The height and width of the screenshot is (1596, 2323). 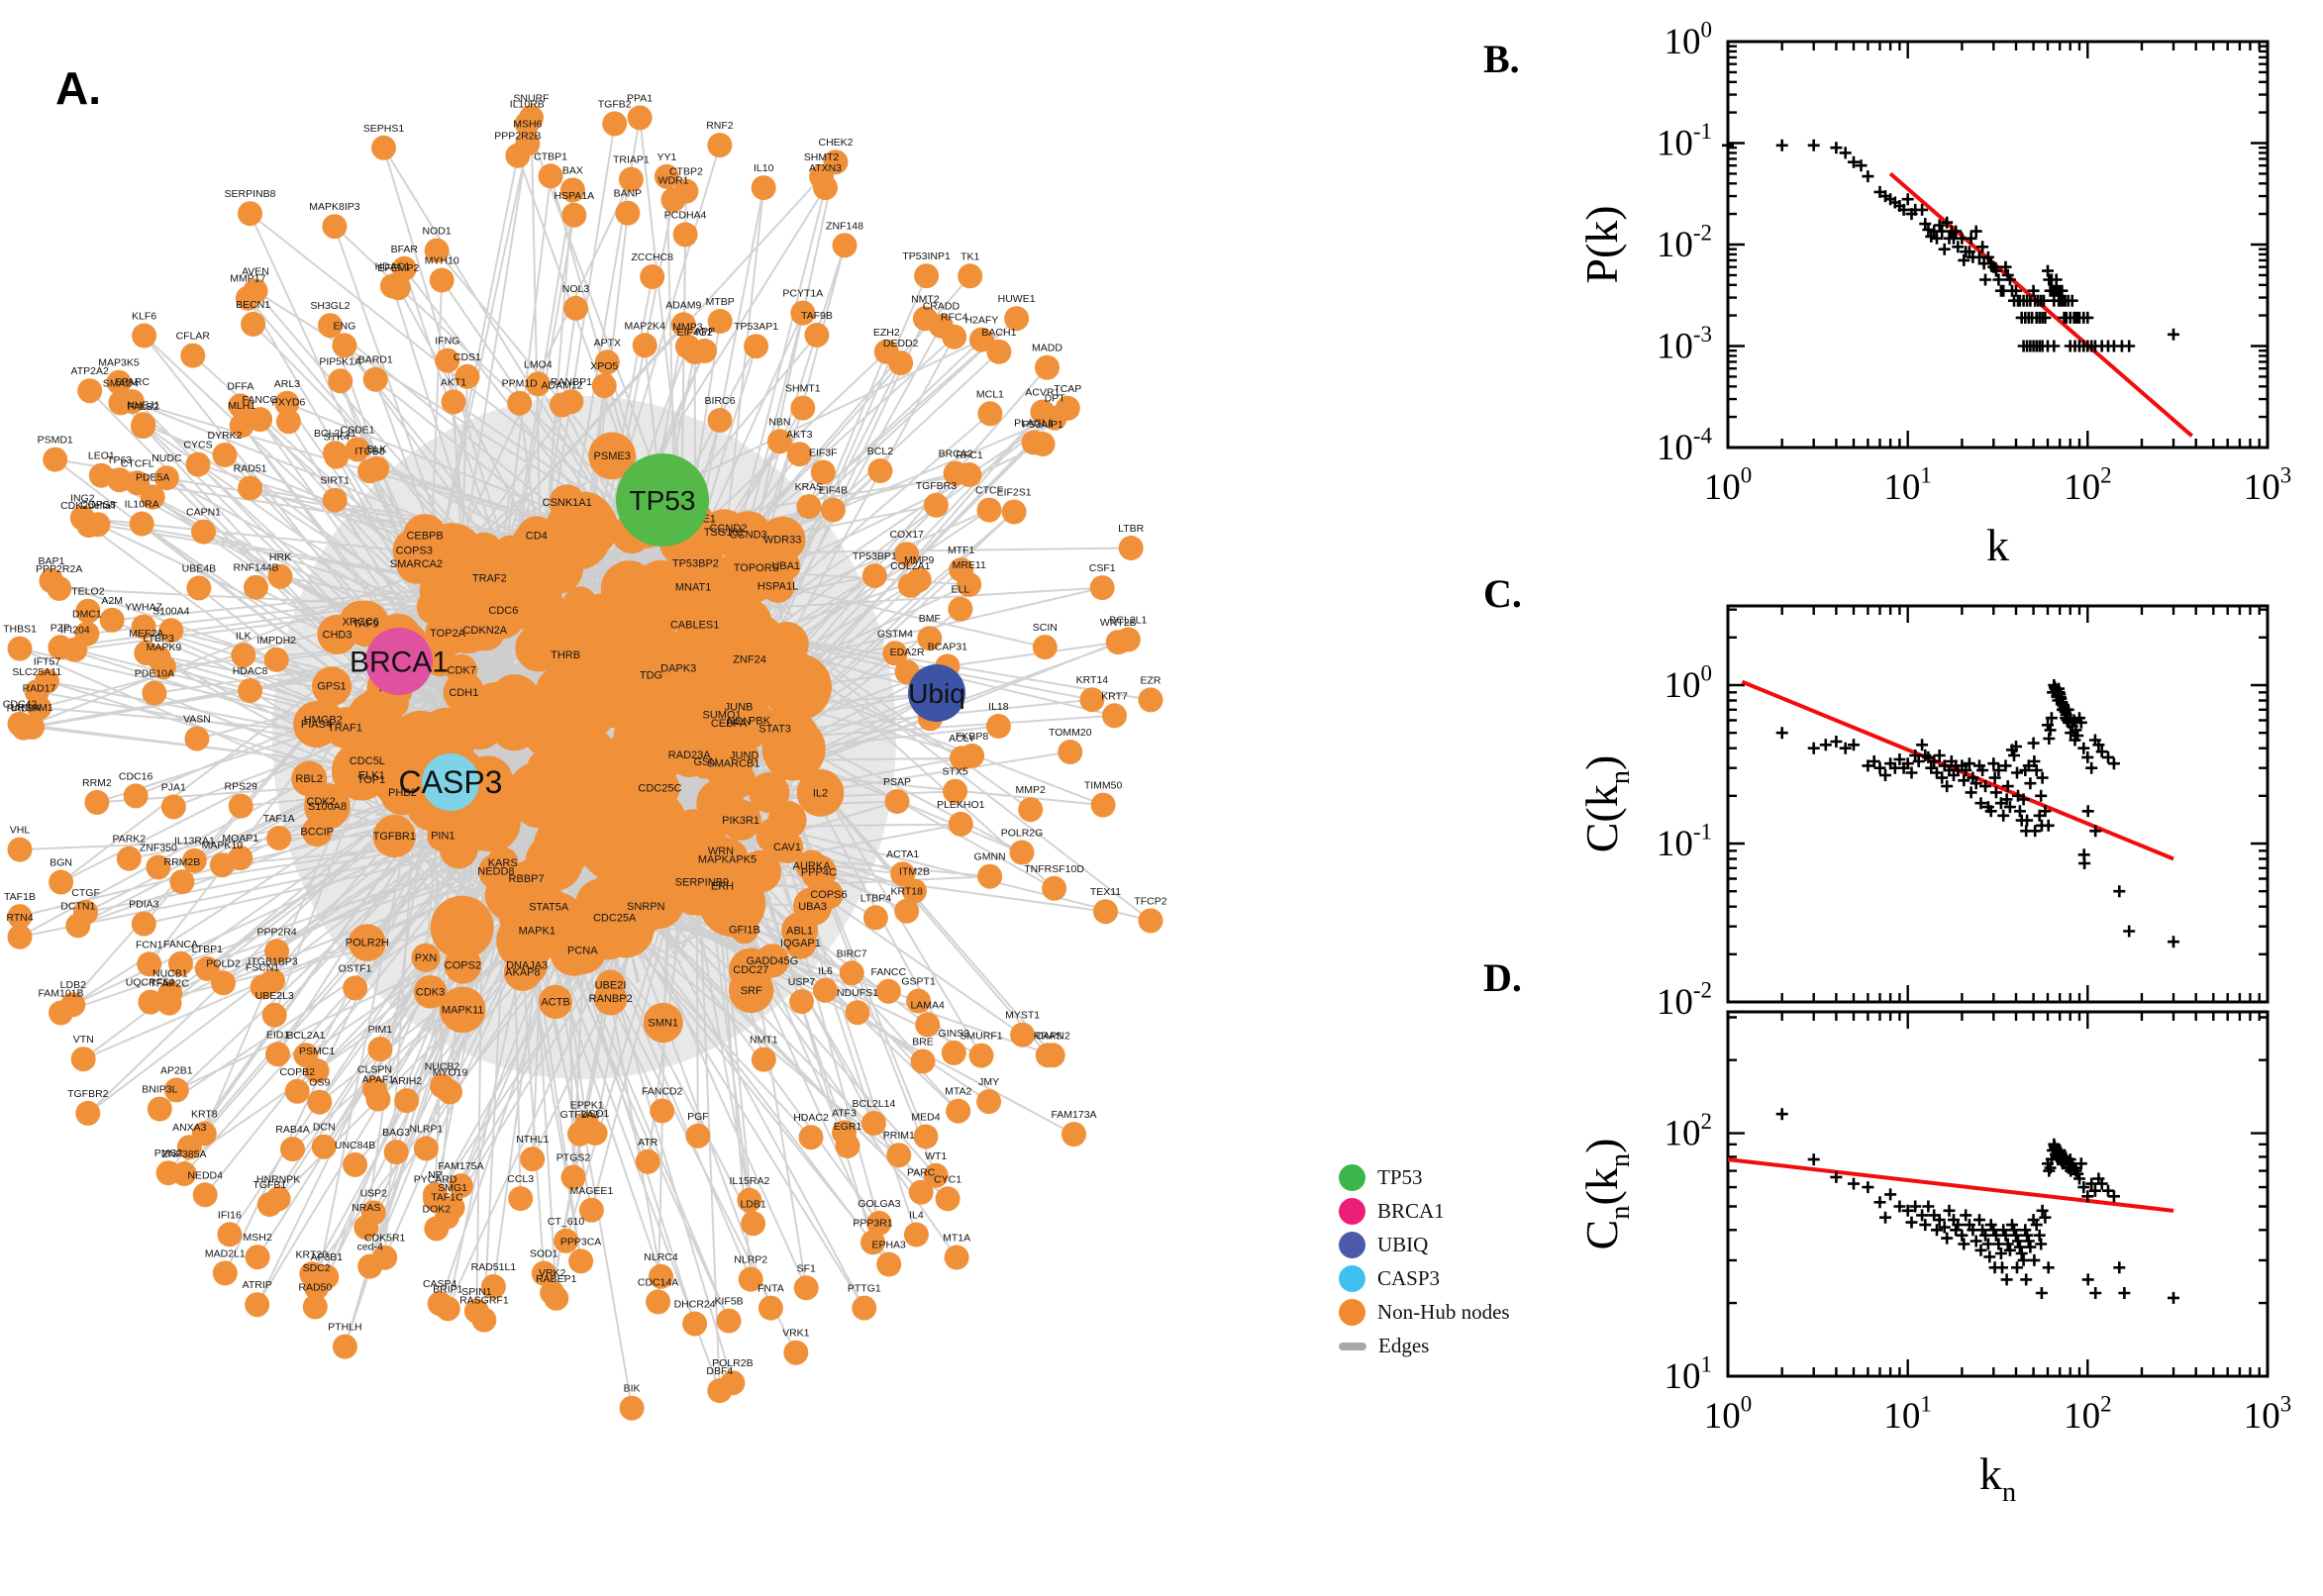 I want to click on network-node-label: DMC1, so click(x=87, y=615).